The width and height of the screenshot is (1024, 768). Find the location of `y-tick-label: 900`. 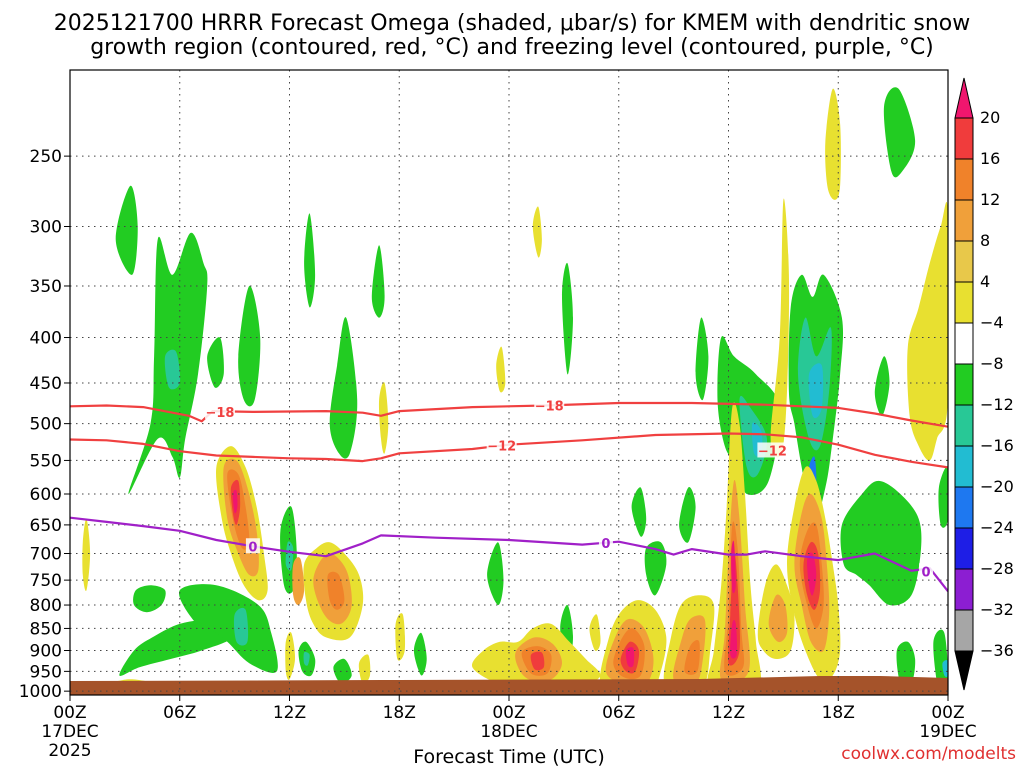

y-tick-label: 900 is located at coordinates (46, 651).